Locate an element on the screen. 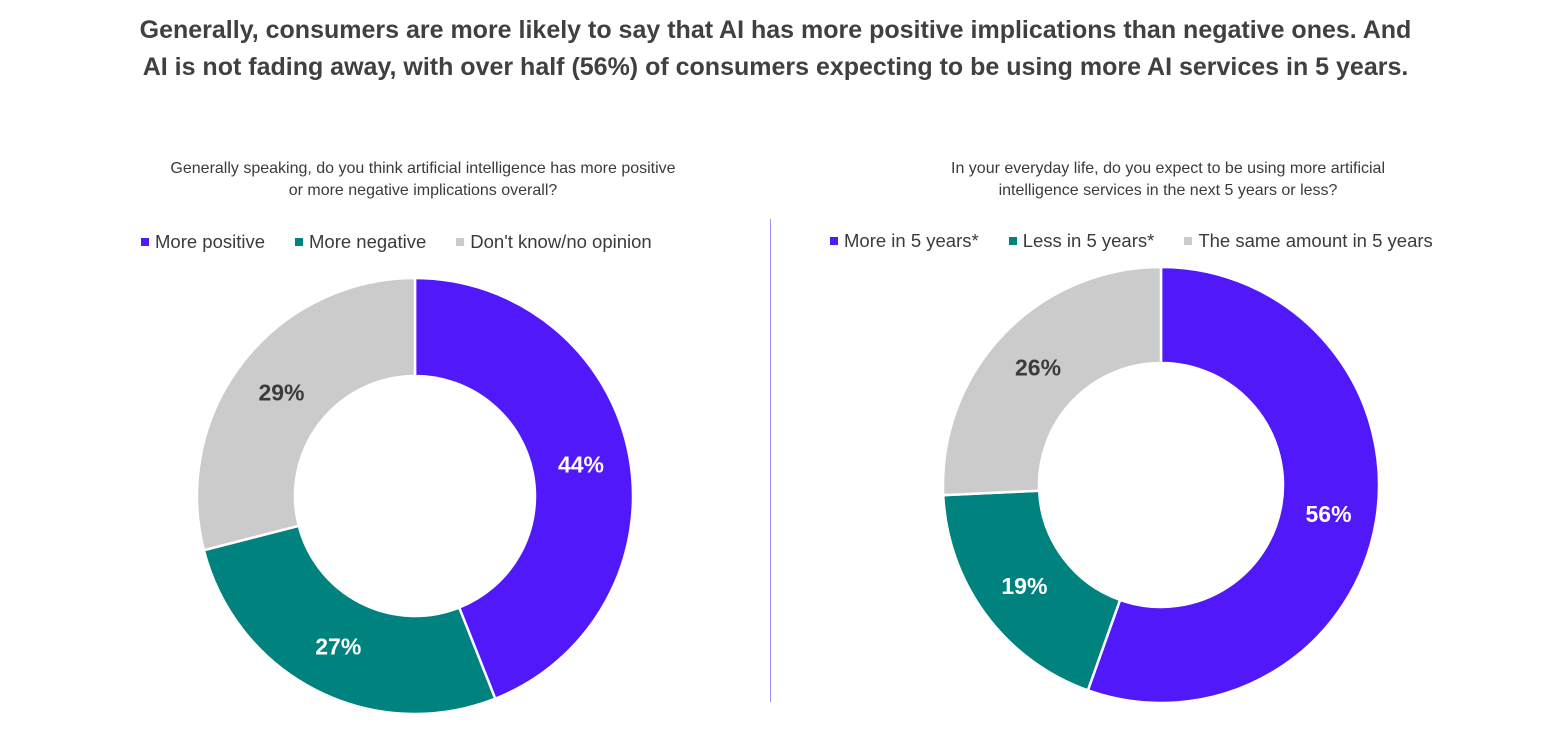 The image size is (1551, 731). chart-1-legend-item-positive: More positive is located at coordinates (203, 242).